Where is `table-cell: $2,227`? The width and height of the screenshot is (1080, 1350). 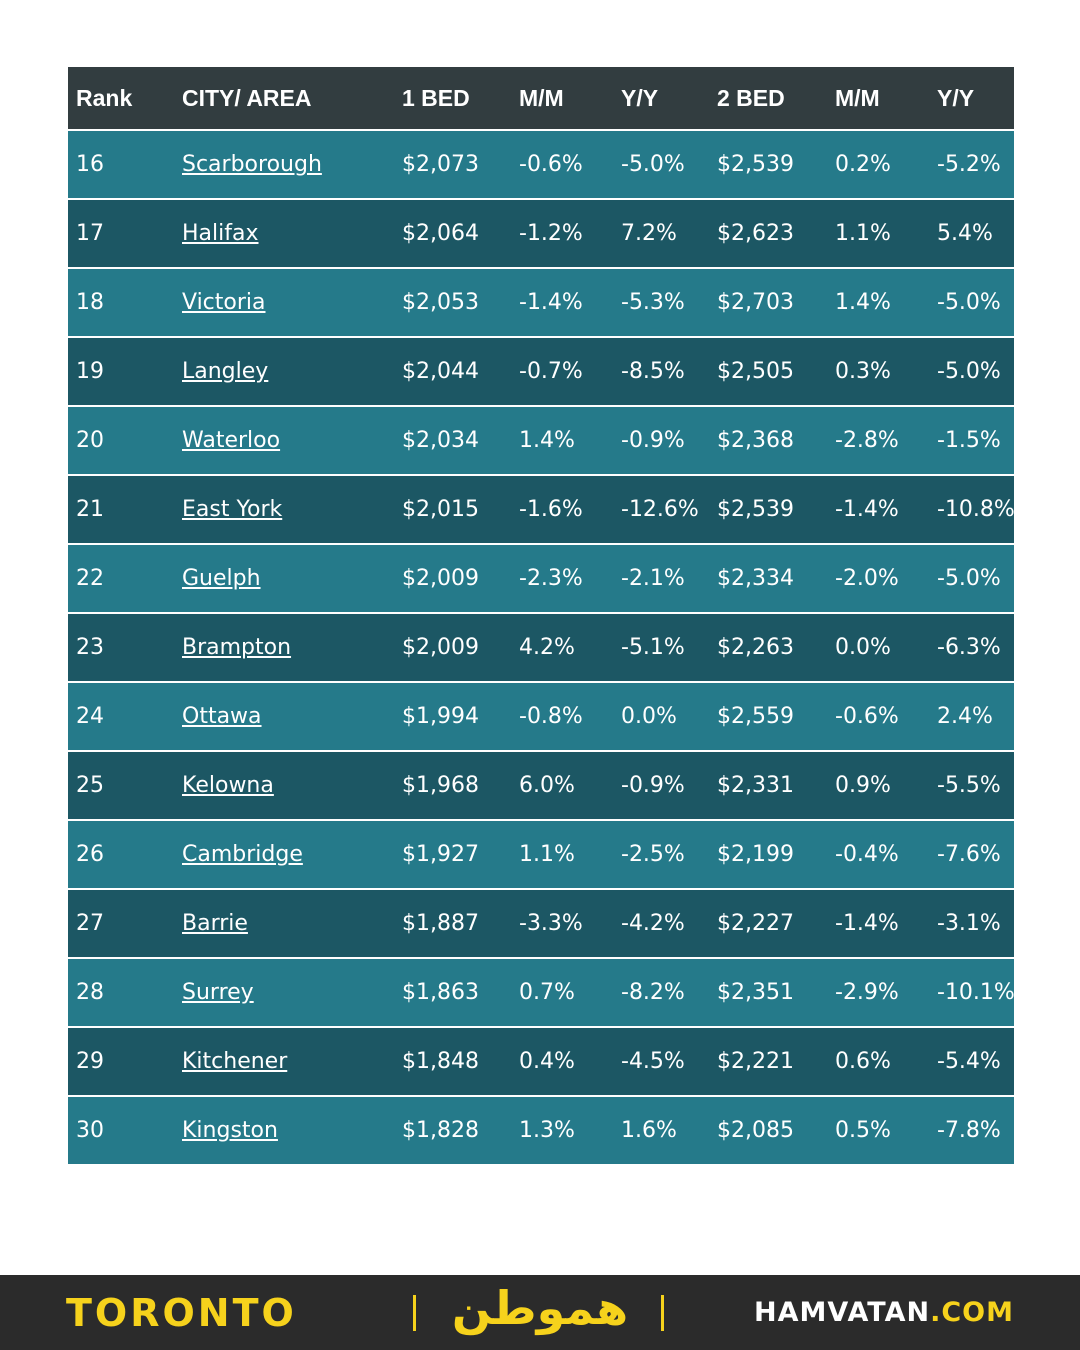
table-cell: $2,227 is located at coordinates (768, 923).